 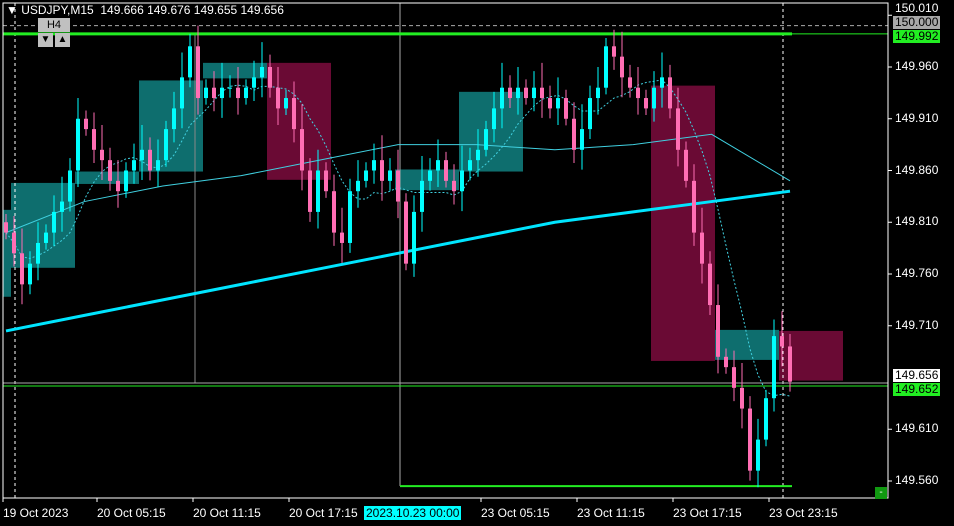 What do you see at coordinates (192, 10) in the screenshot?
I see `ohlc-label: 149.666 149.676 149.655 149.656` at bounding box center [192, 10].